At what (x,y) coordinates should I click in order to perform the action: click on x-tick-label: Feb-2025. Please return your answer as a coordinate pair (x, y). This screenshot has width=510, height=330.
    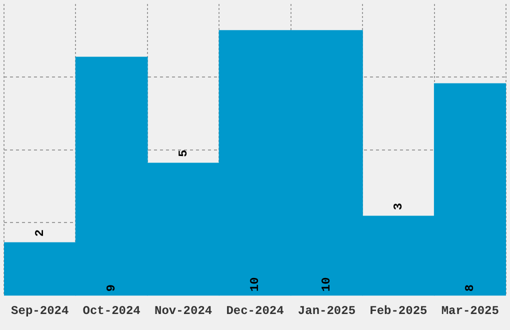
    Looking at the image, I should click on (399, 311).